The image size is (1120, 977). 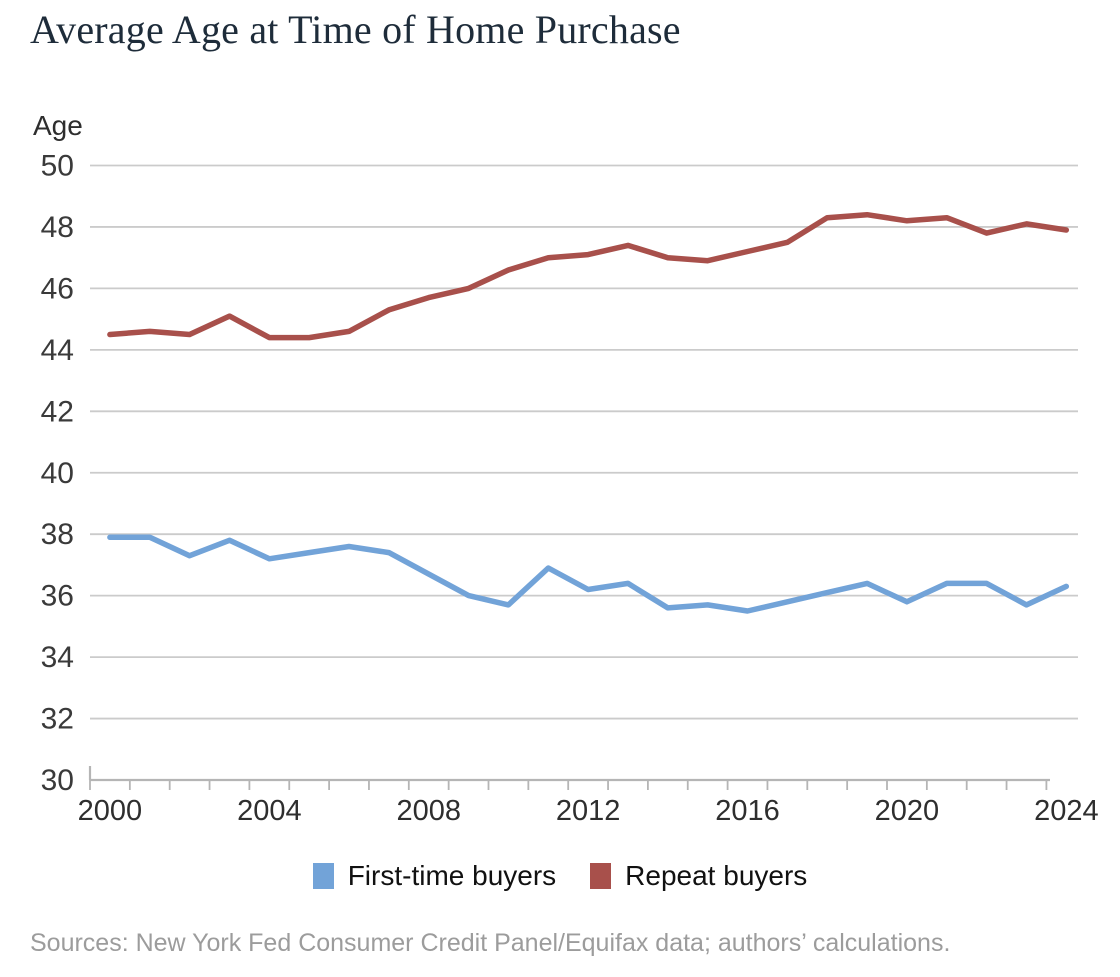 What do you see at coordinates (57, 780) in the screenshot?
I see `y-tick-label-30: 30` at bounding box center [57, 780].